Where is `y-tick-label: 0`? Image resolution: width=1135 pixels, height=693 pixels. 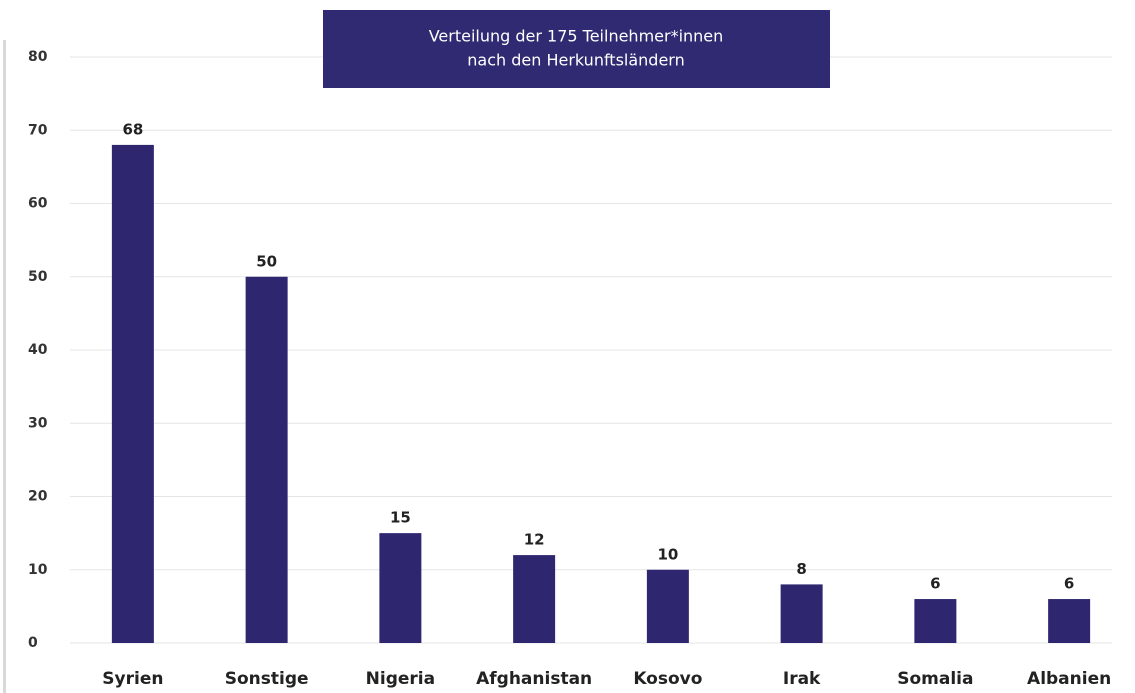 y-tick-label: 0 is located at coordinates (33, 643).